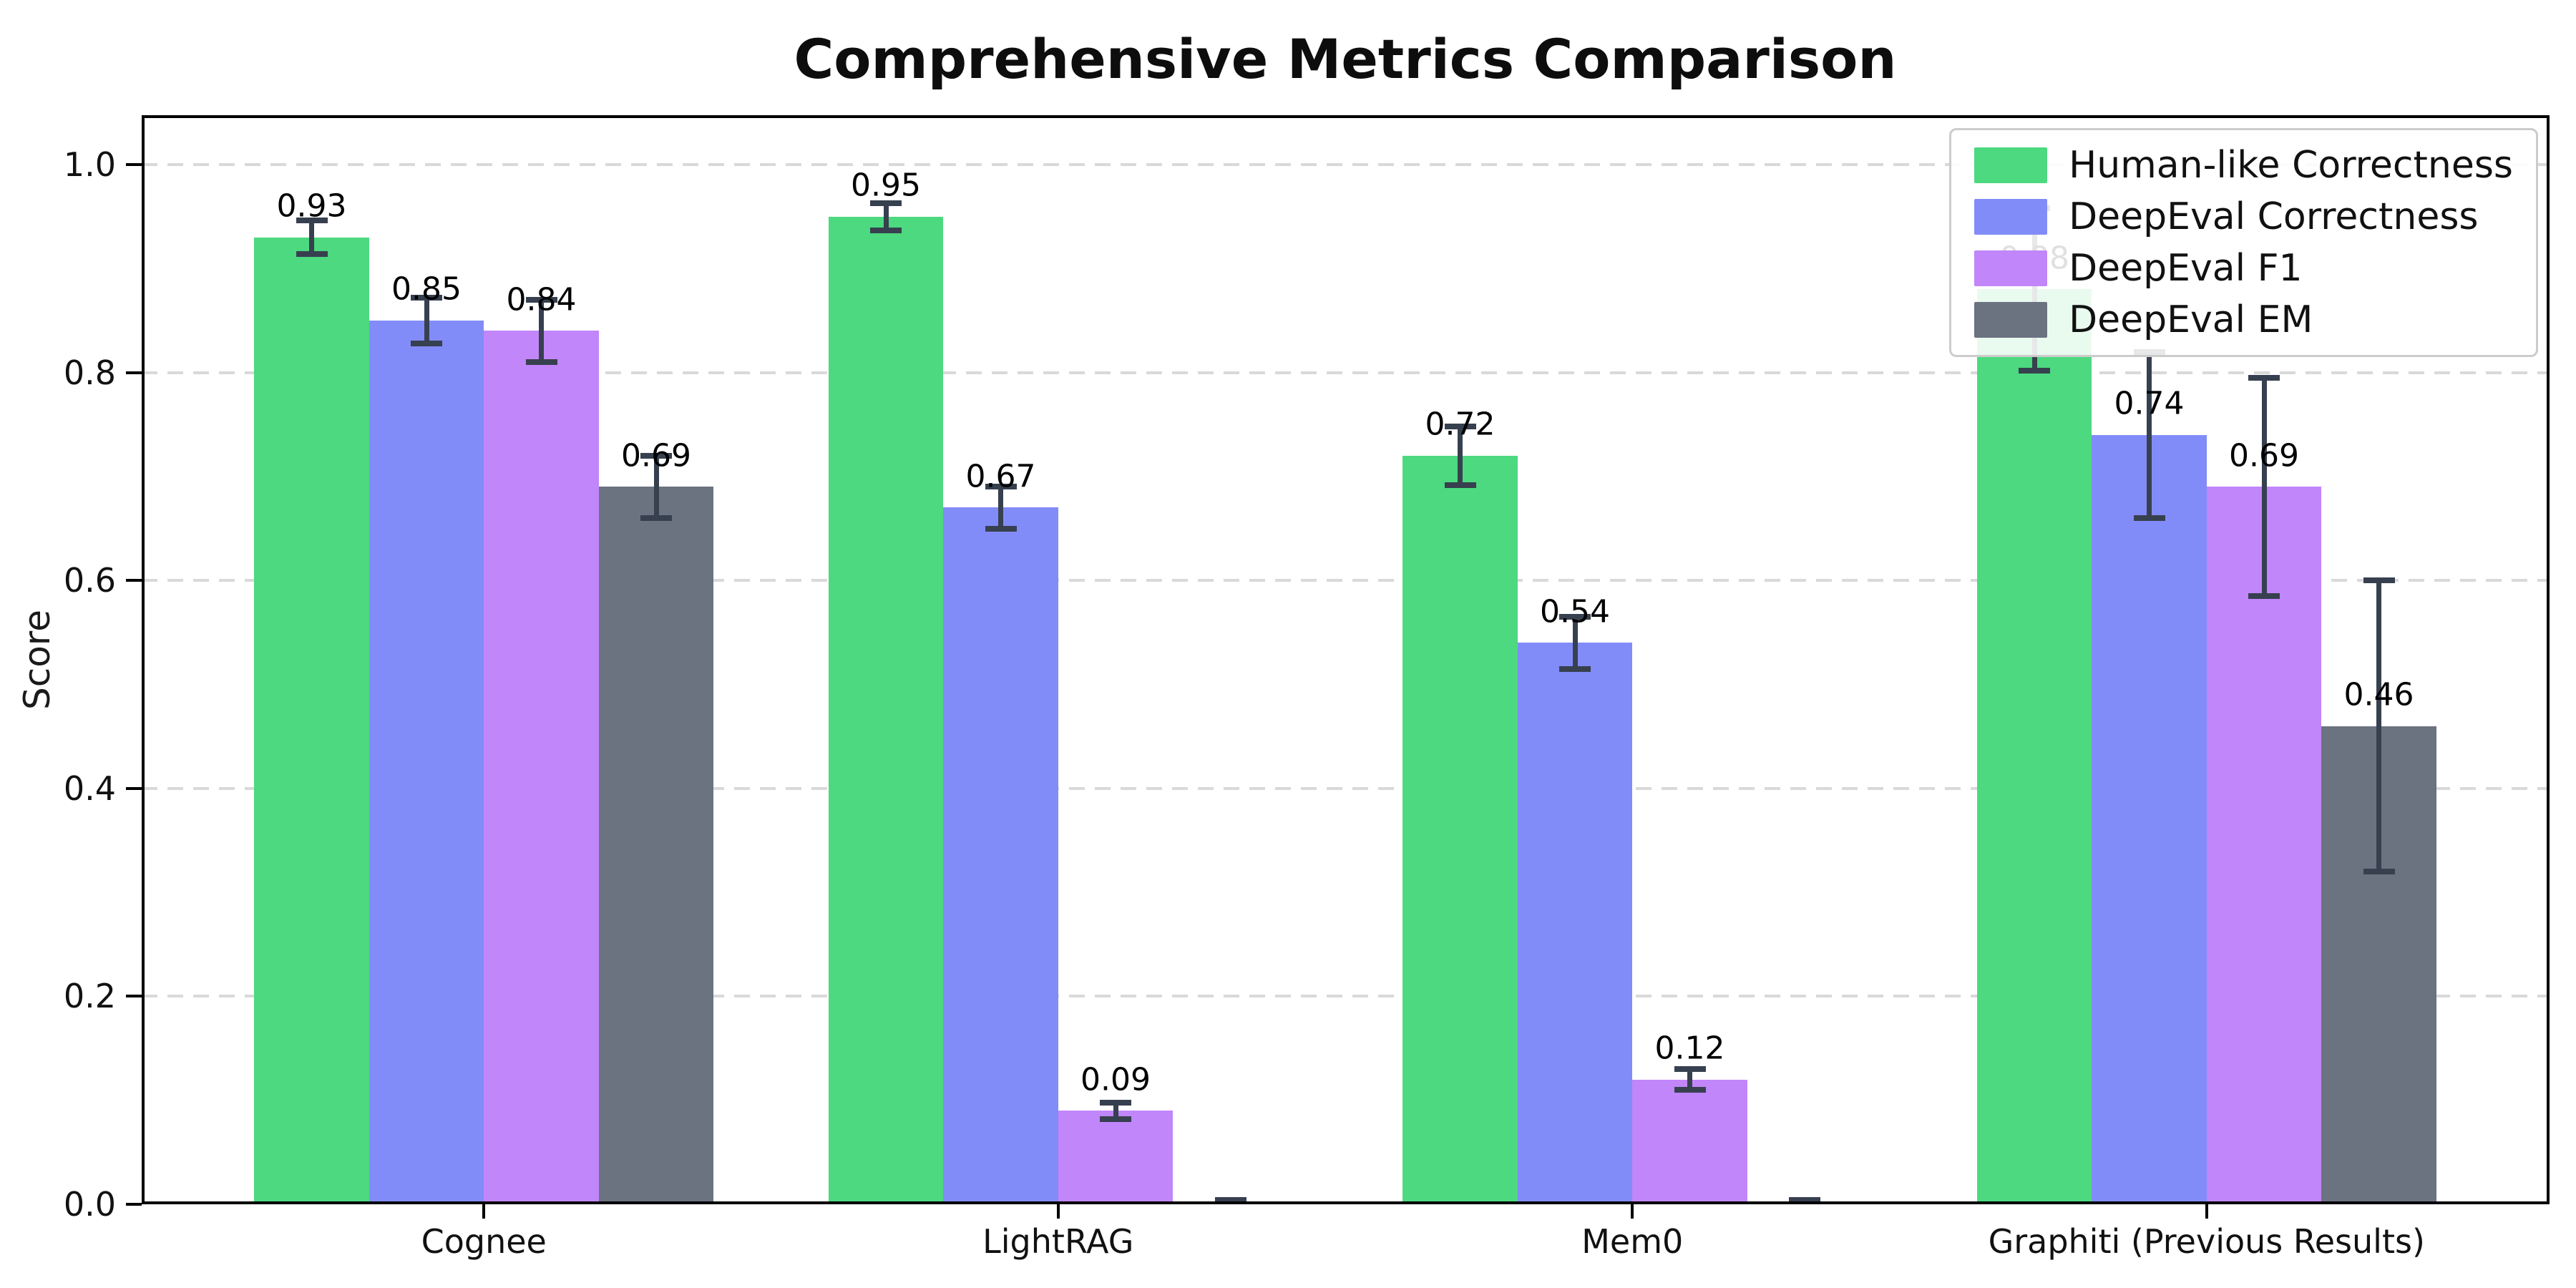 The height and width of the screenshot is (1288, 2576). I want to click on bar-value-label: 0.95, so click(886, 185).